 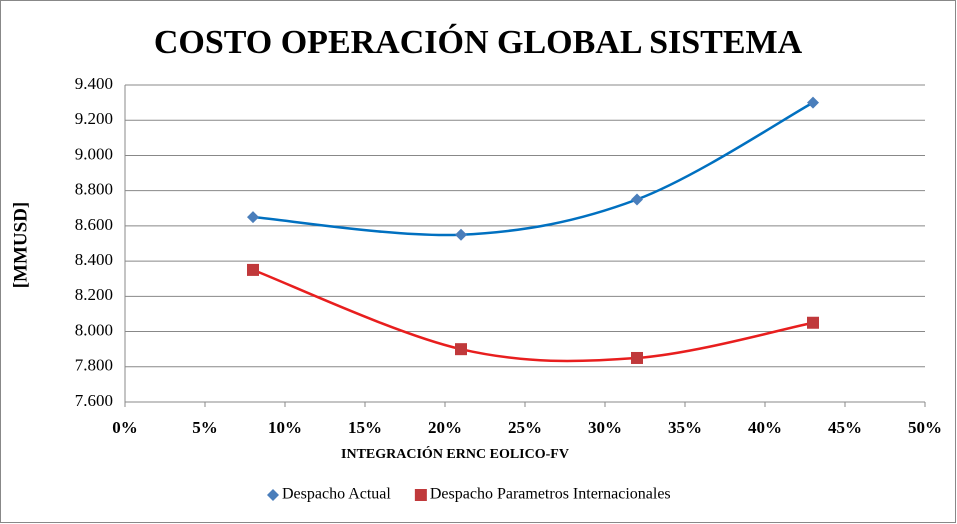 I want to click on x-tick-label: 5%, so click(x=205, y=427).